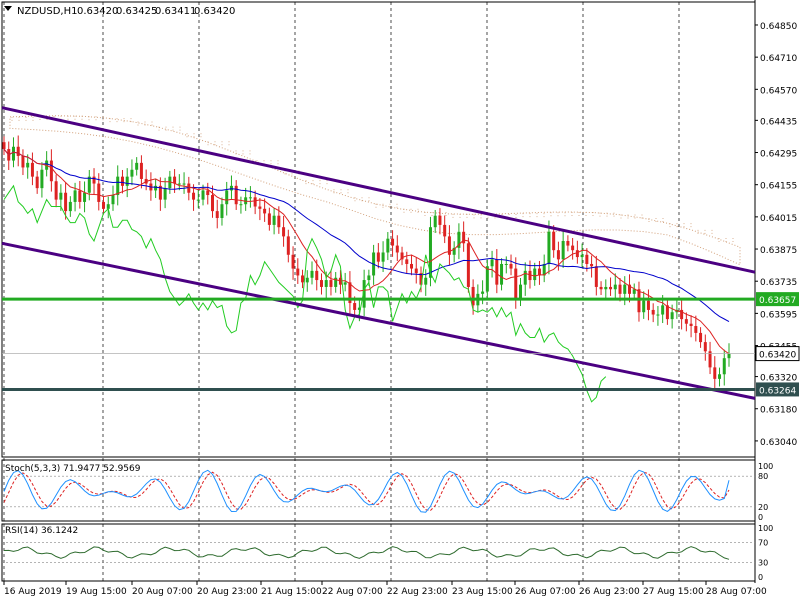 This screenshot has width=800, height=604. What do you see at coordinates (778, 27) in the screenshot?
I see `y-tick-label: 0.64850` at bounding box center [778, 27].